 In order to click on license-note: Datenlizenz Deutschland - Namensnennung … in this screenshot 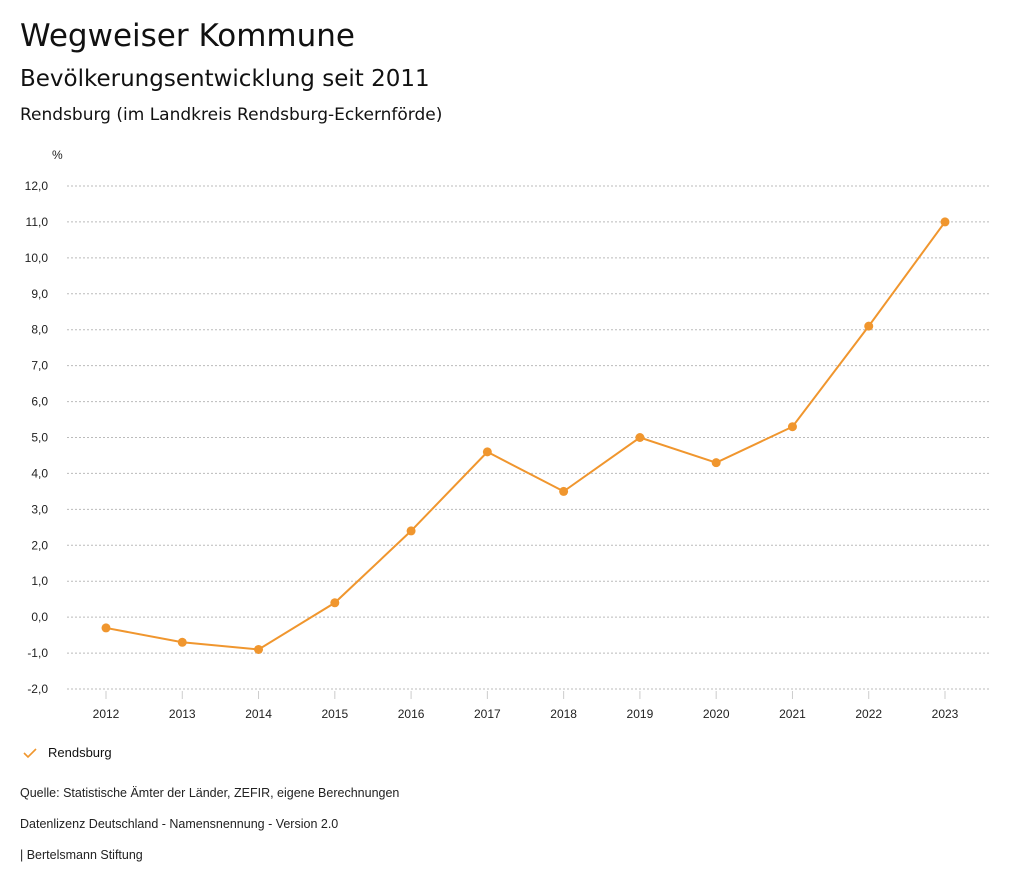, I will do `click(179, 824)`.